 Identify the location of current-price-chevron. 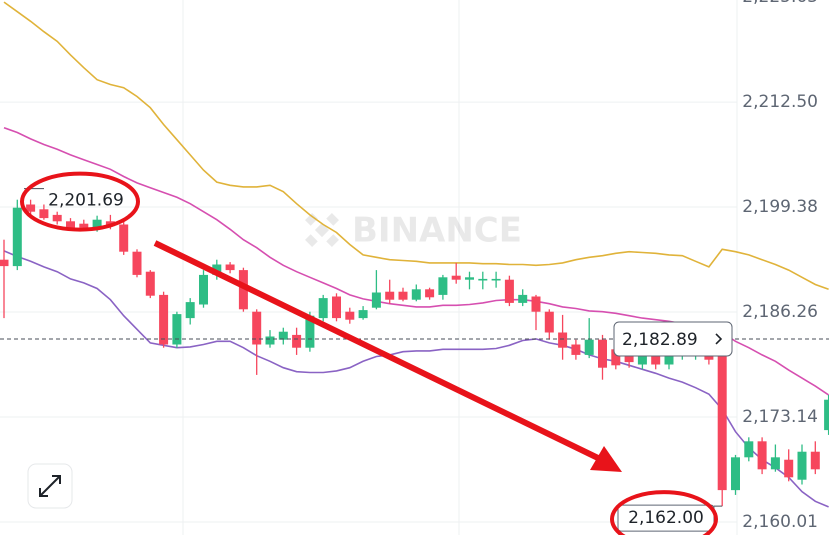
(719, 339).